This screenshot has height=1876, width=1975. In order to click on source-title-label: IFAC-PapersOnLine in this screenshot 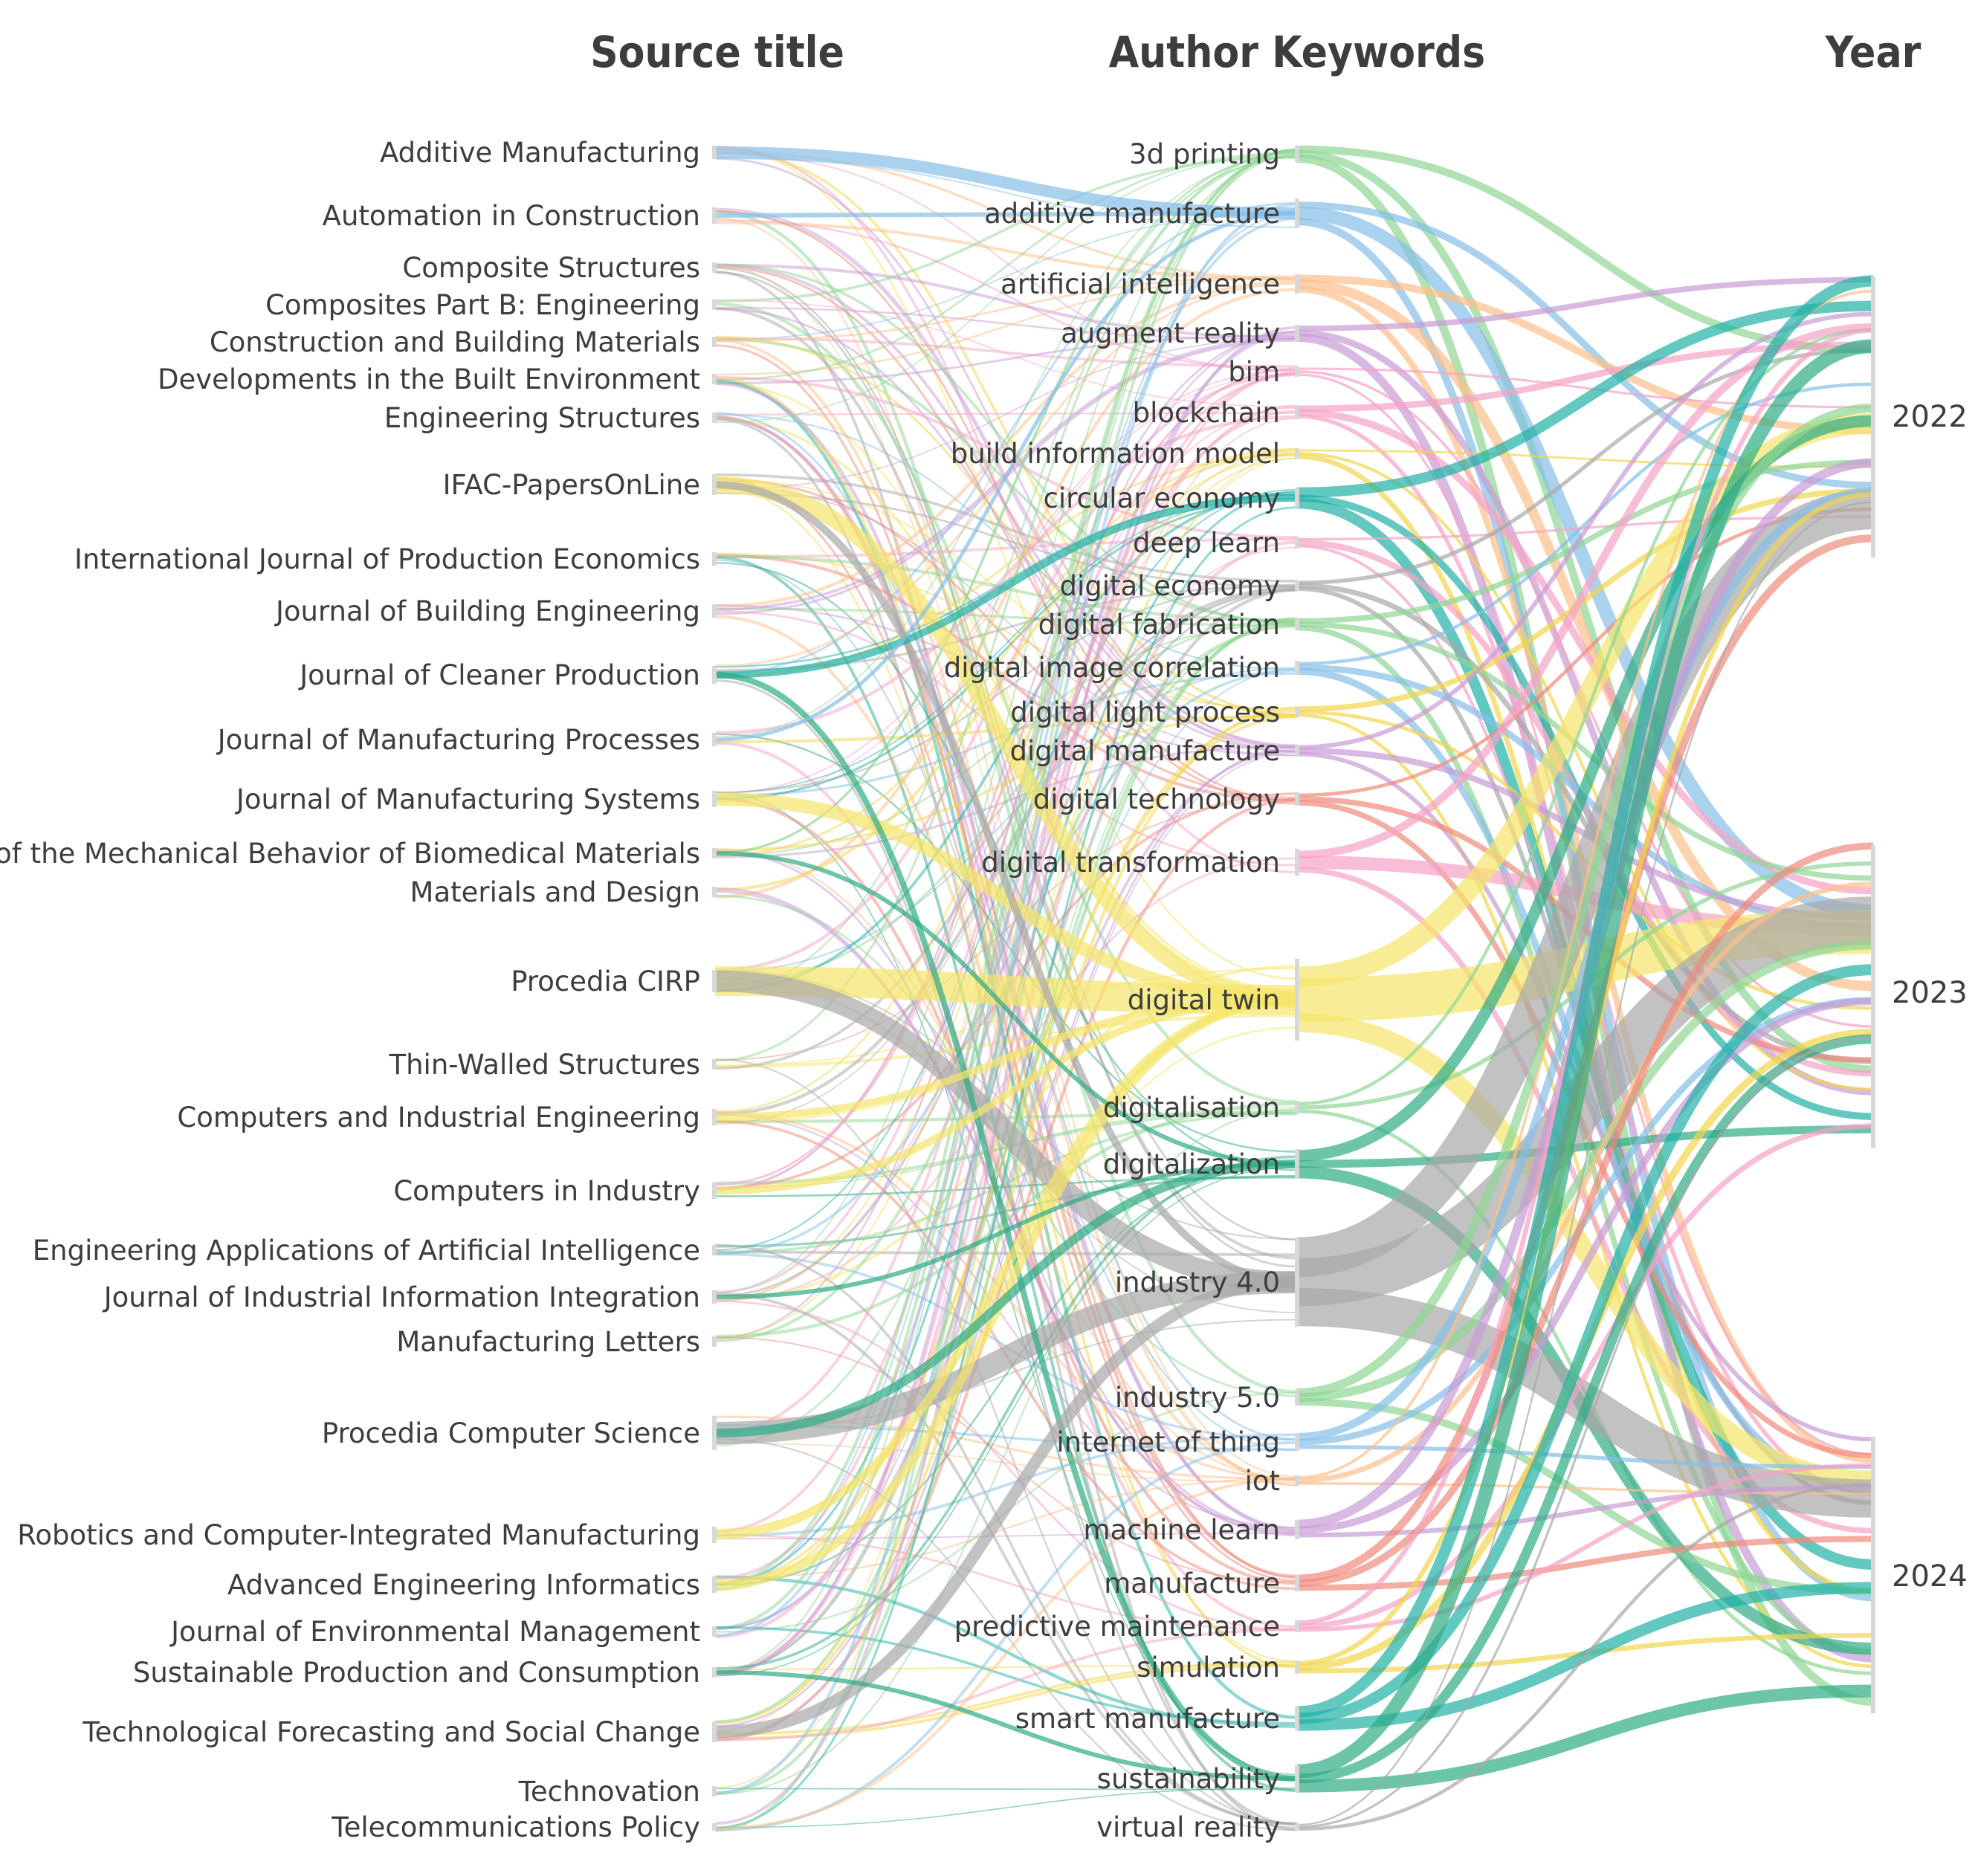, I will do `click(571, 485)`.